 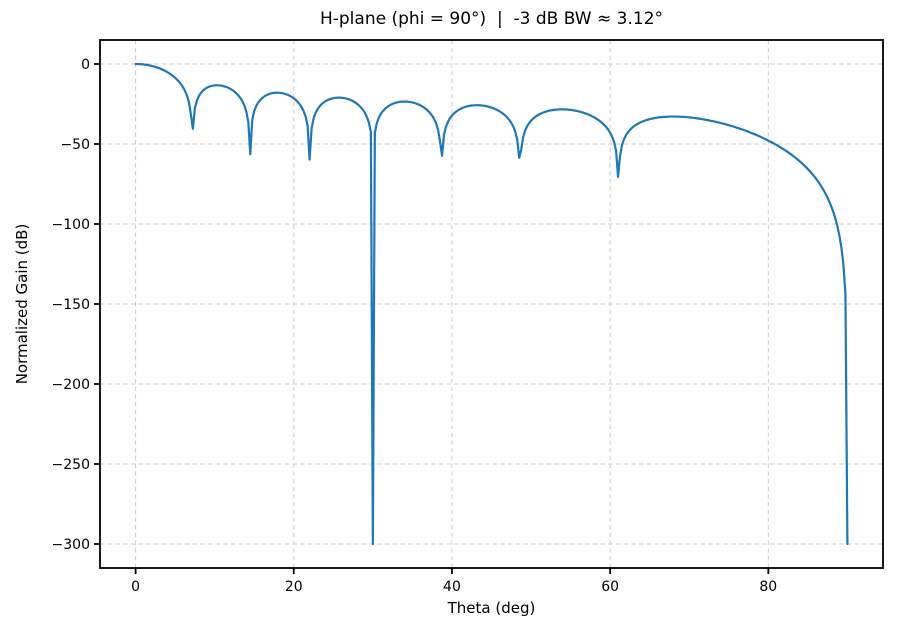 I want to click on y-tick-label: −250, so click(x=71, y=465).